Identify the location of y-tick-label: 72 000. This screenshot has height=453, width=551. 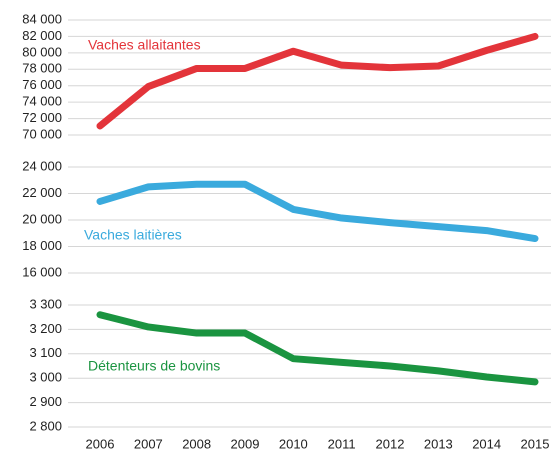
(42, 117).